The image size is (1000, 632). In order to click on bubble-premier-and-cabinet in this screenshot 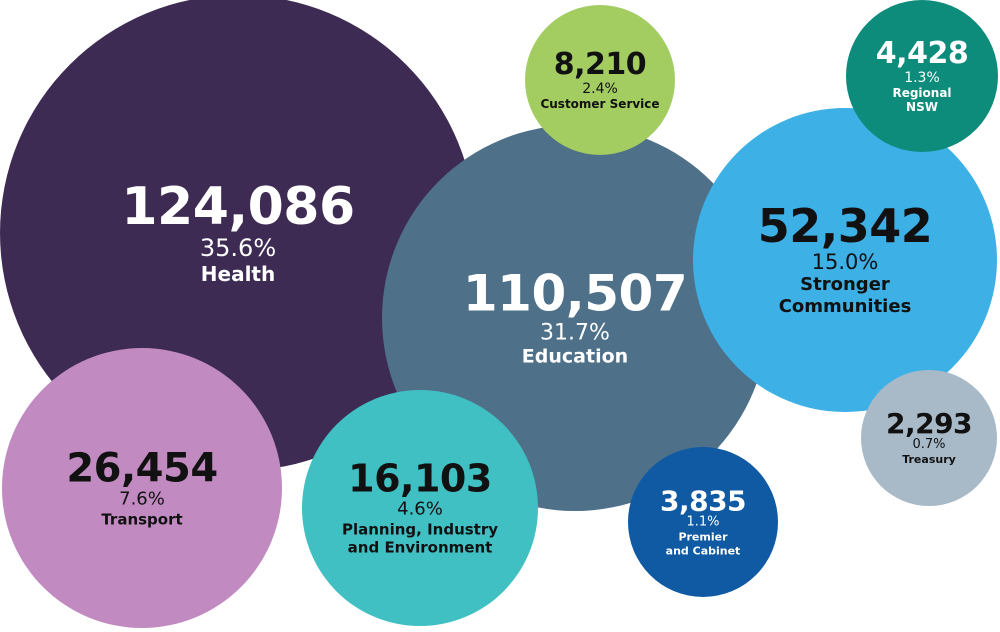, I will do `click(703, 522)`.